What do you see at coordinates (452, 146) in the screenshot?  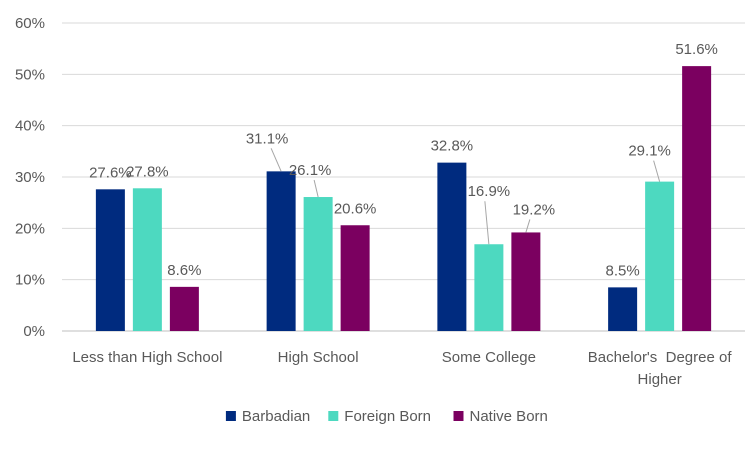 I see `data-label: 32.8%` at bounding box center [452, 146].